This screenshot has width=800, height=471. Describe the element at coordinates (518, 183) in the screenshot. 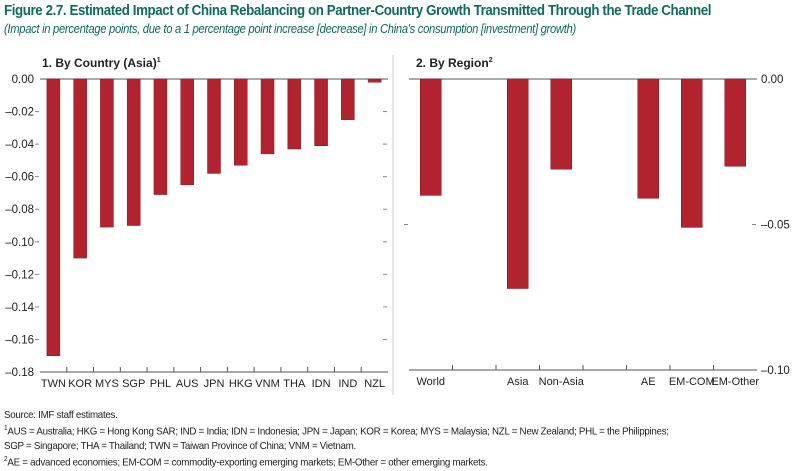

I see `bar-asia` at that location.